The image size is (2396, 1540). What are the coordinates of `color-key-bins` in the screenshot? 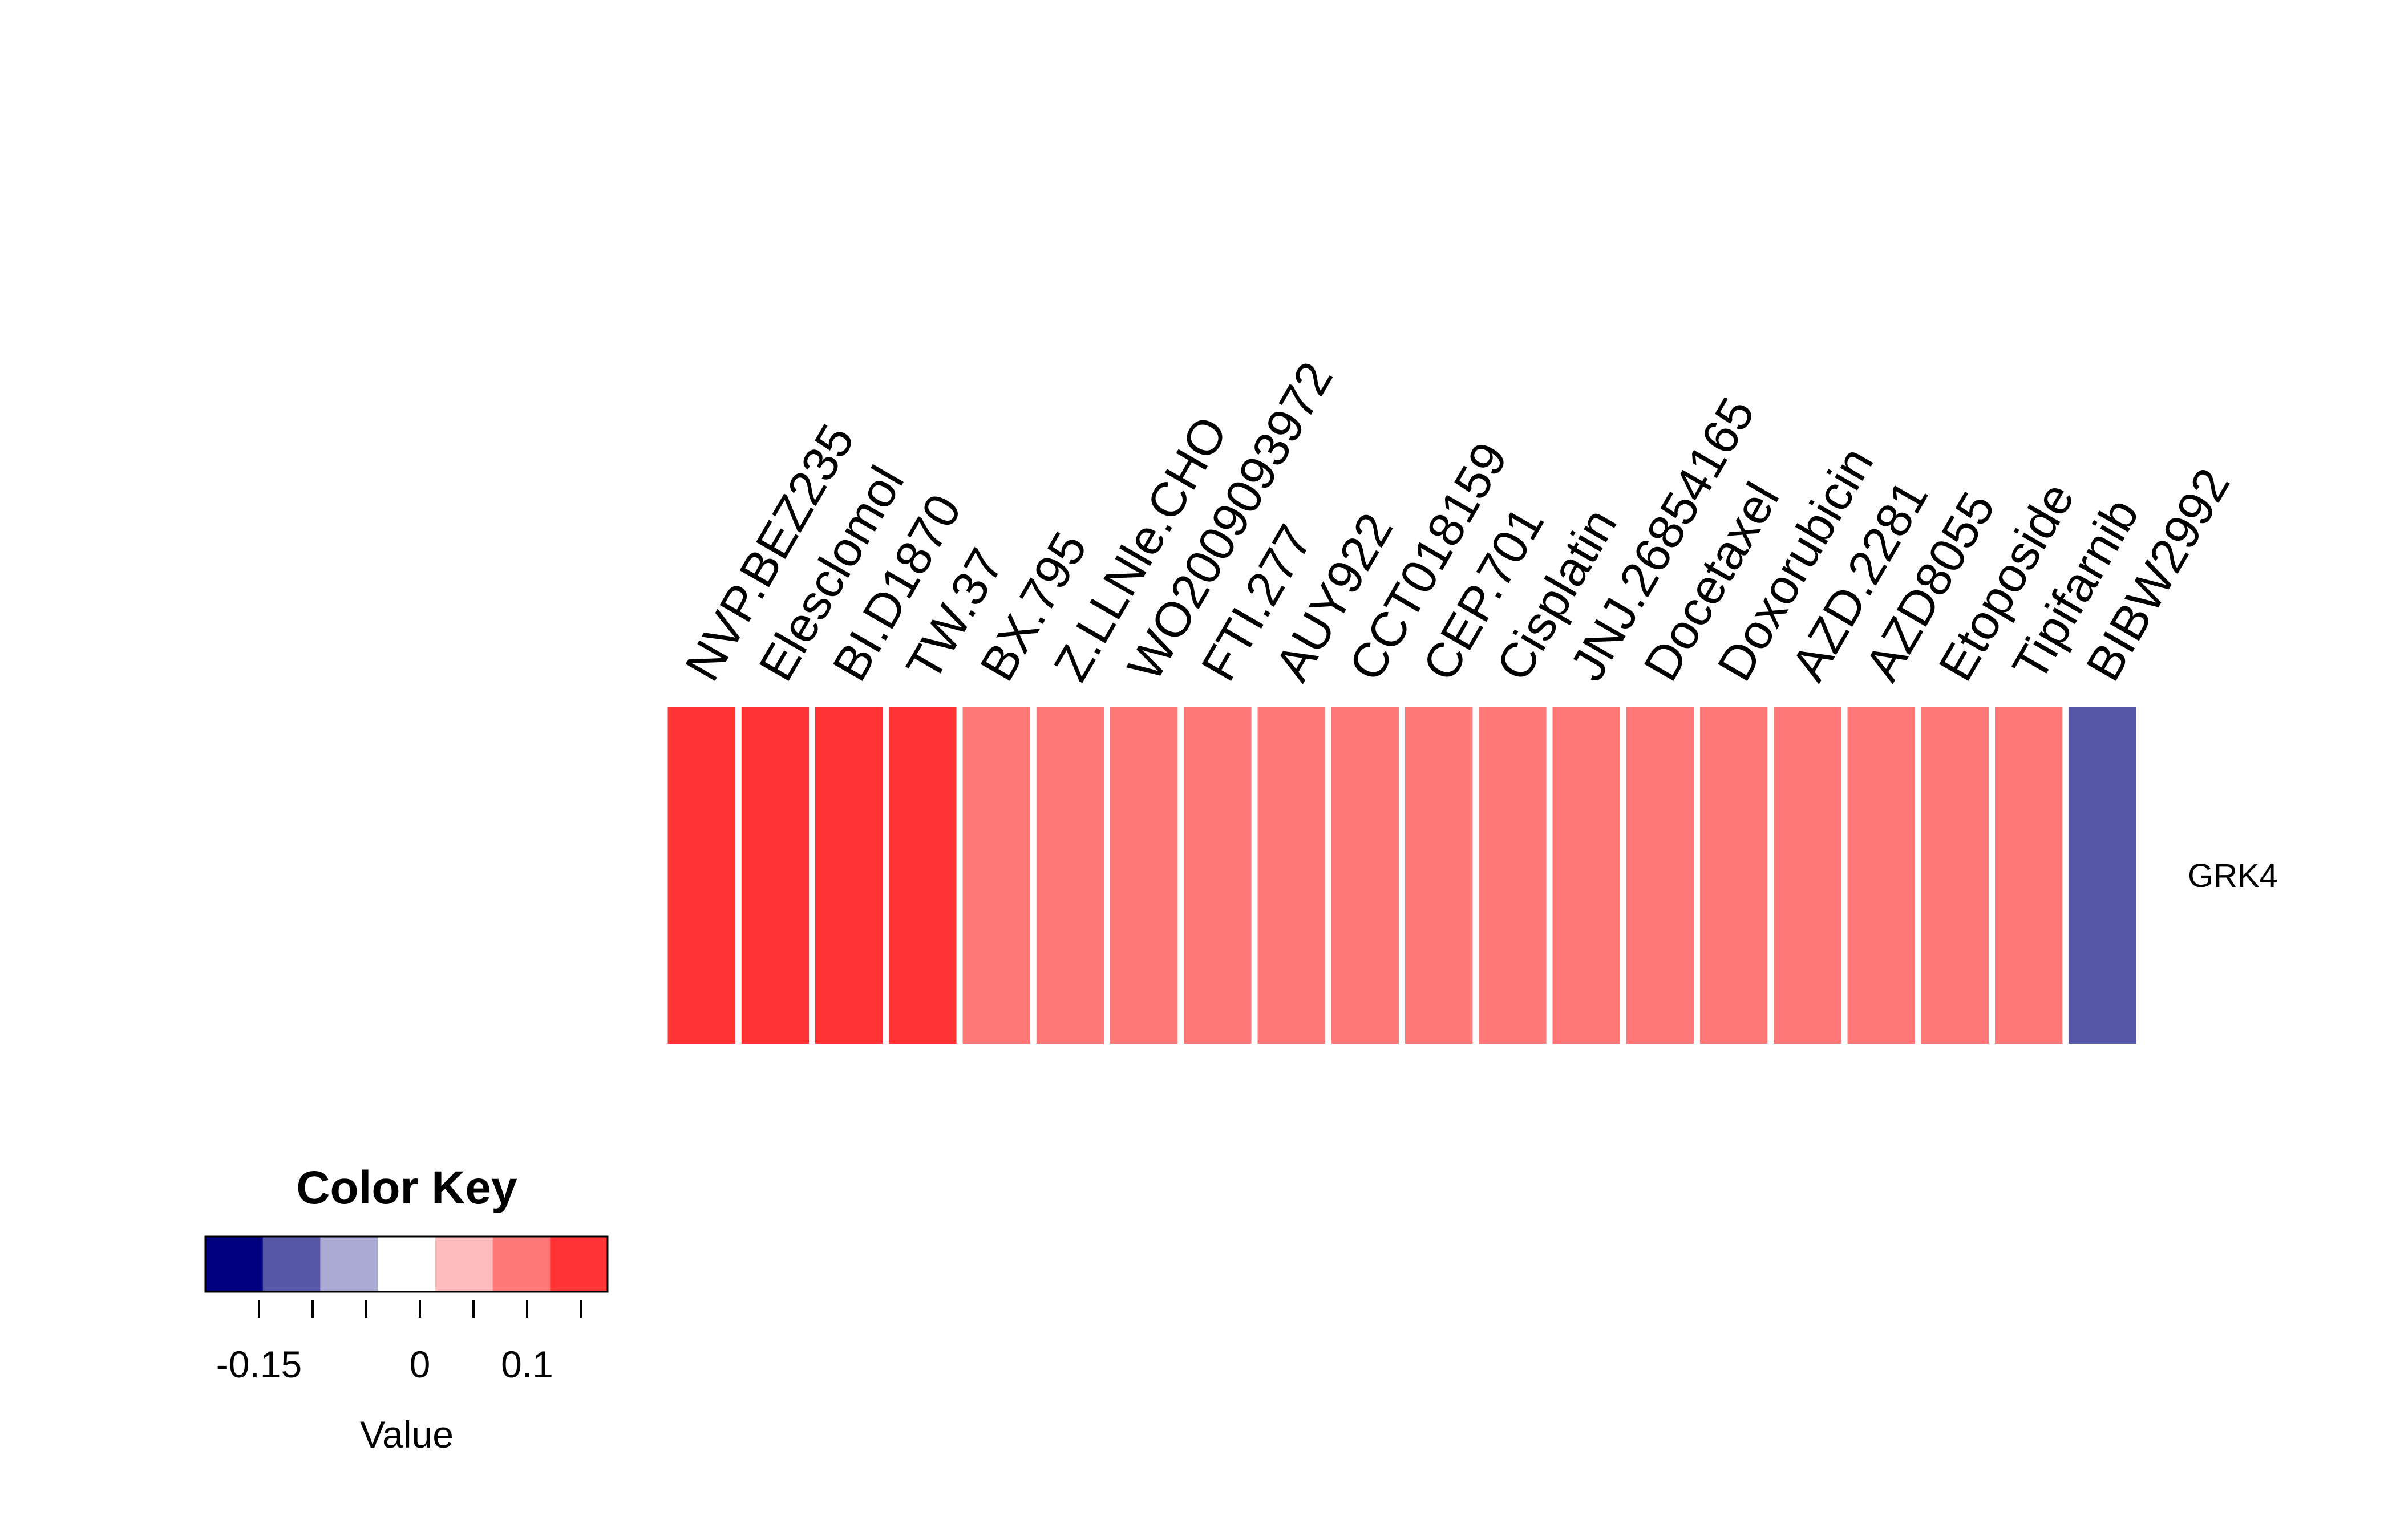 It's located at (406, 1264).